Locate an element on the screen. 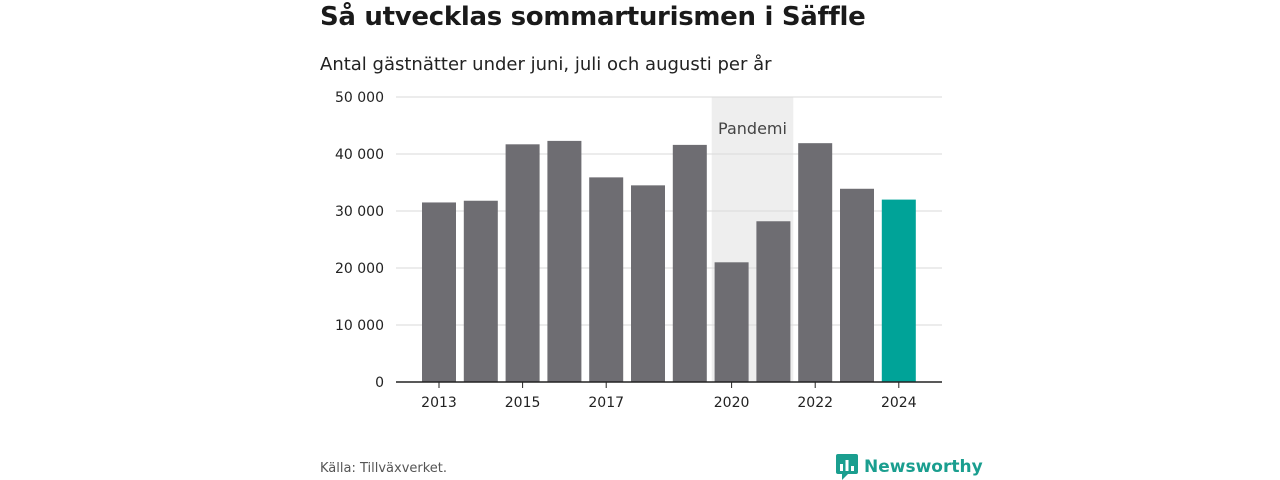  bar-2023 is located at coordinates (857, 285).